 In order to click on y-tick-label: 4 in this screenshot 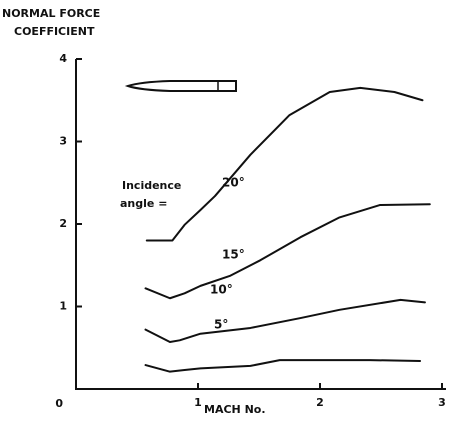, I will do `click(63, 58)`.